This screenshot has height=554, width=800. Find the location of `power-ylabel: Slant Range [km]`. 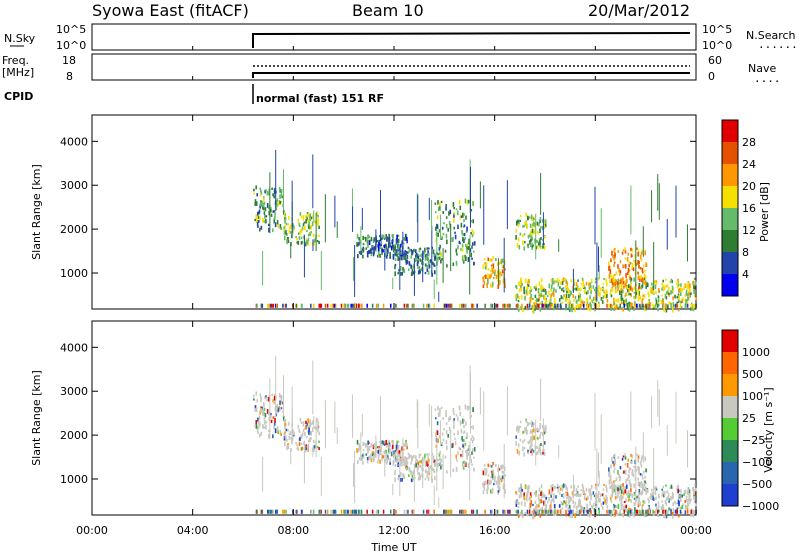

power-ylabel: Slant Range [km] is located at coordinates (36, 212).